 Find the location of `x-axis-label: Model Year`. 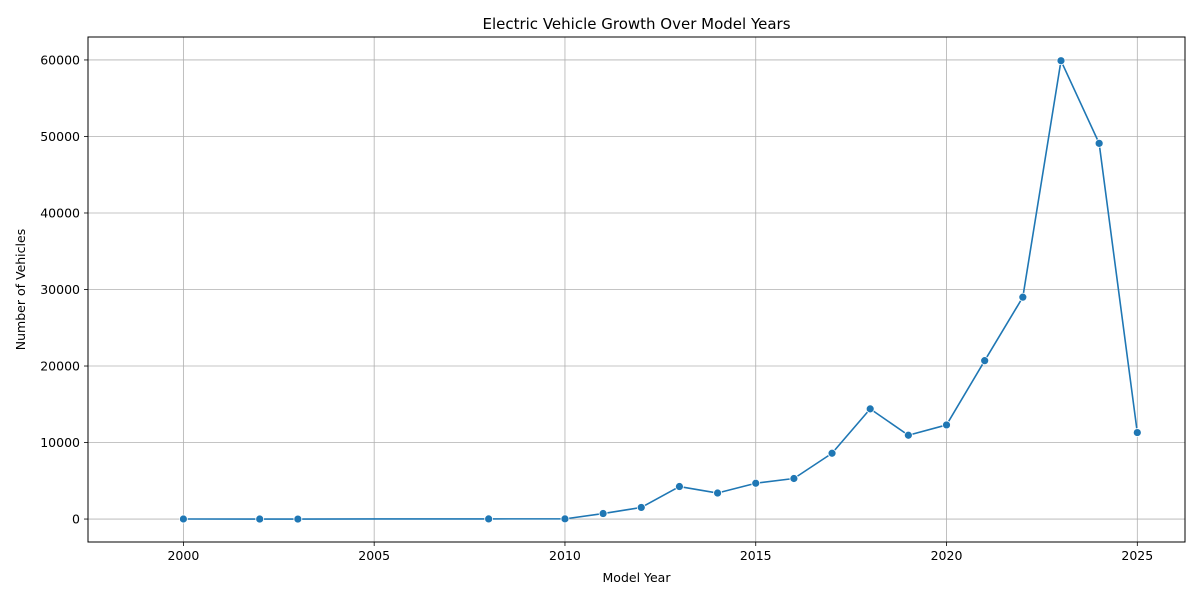

x-axis-label: Model Year is located at coordinates (637, 577).